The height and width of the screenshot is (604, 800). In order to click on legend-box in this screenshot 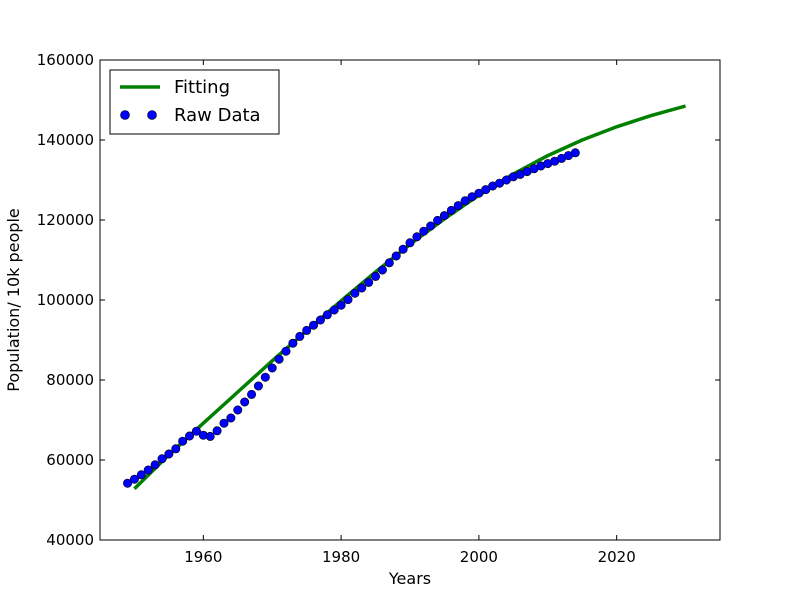, I will do `click(194, 102)`.